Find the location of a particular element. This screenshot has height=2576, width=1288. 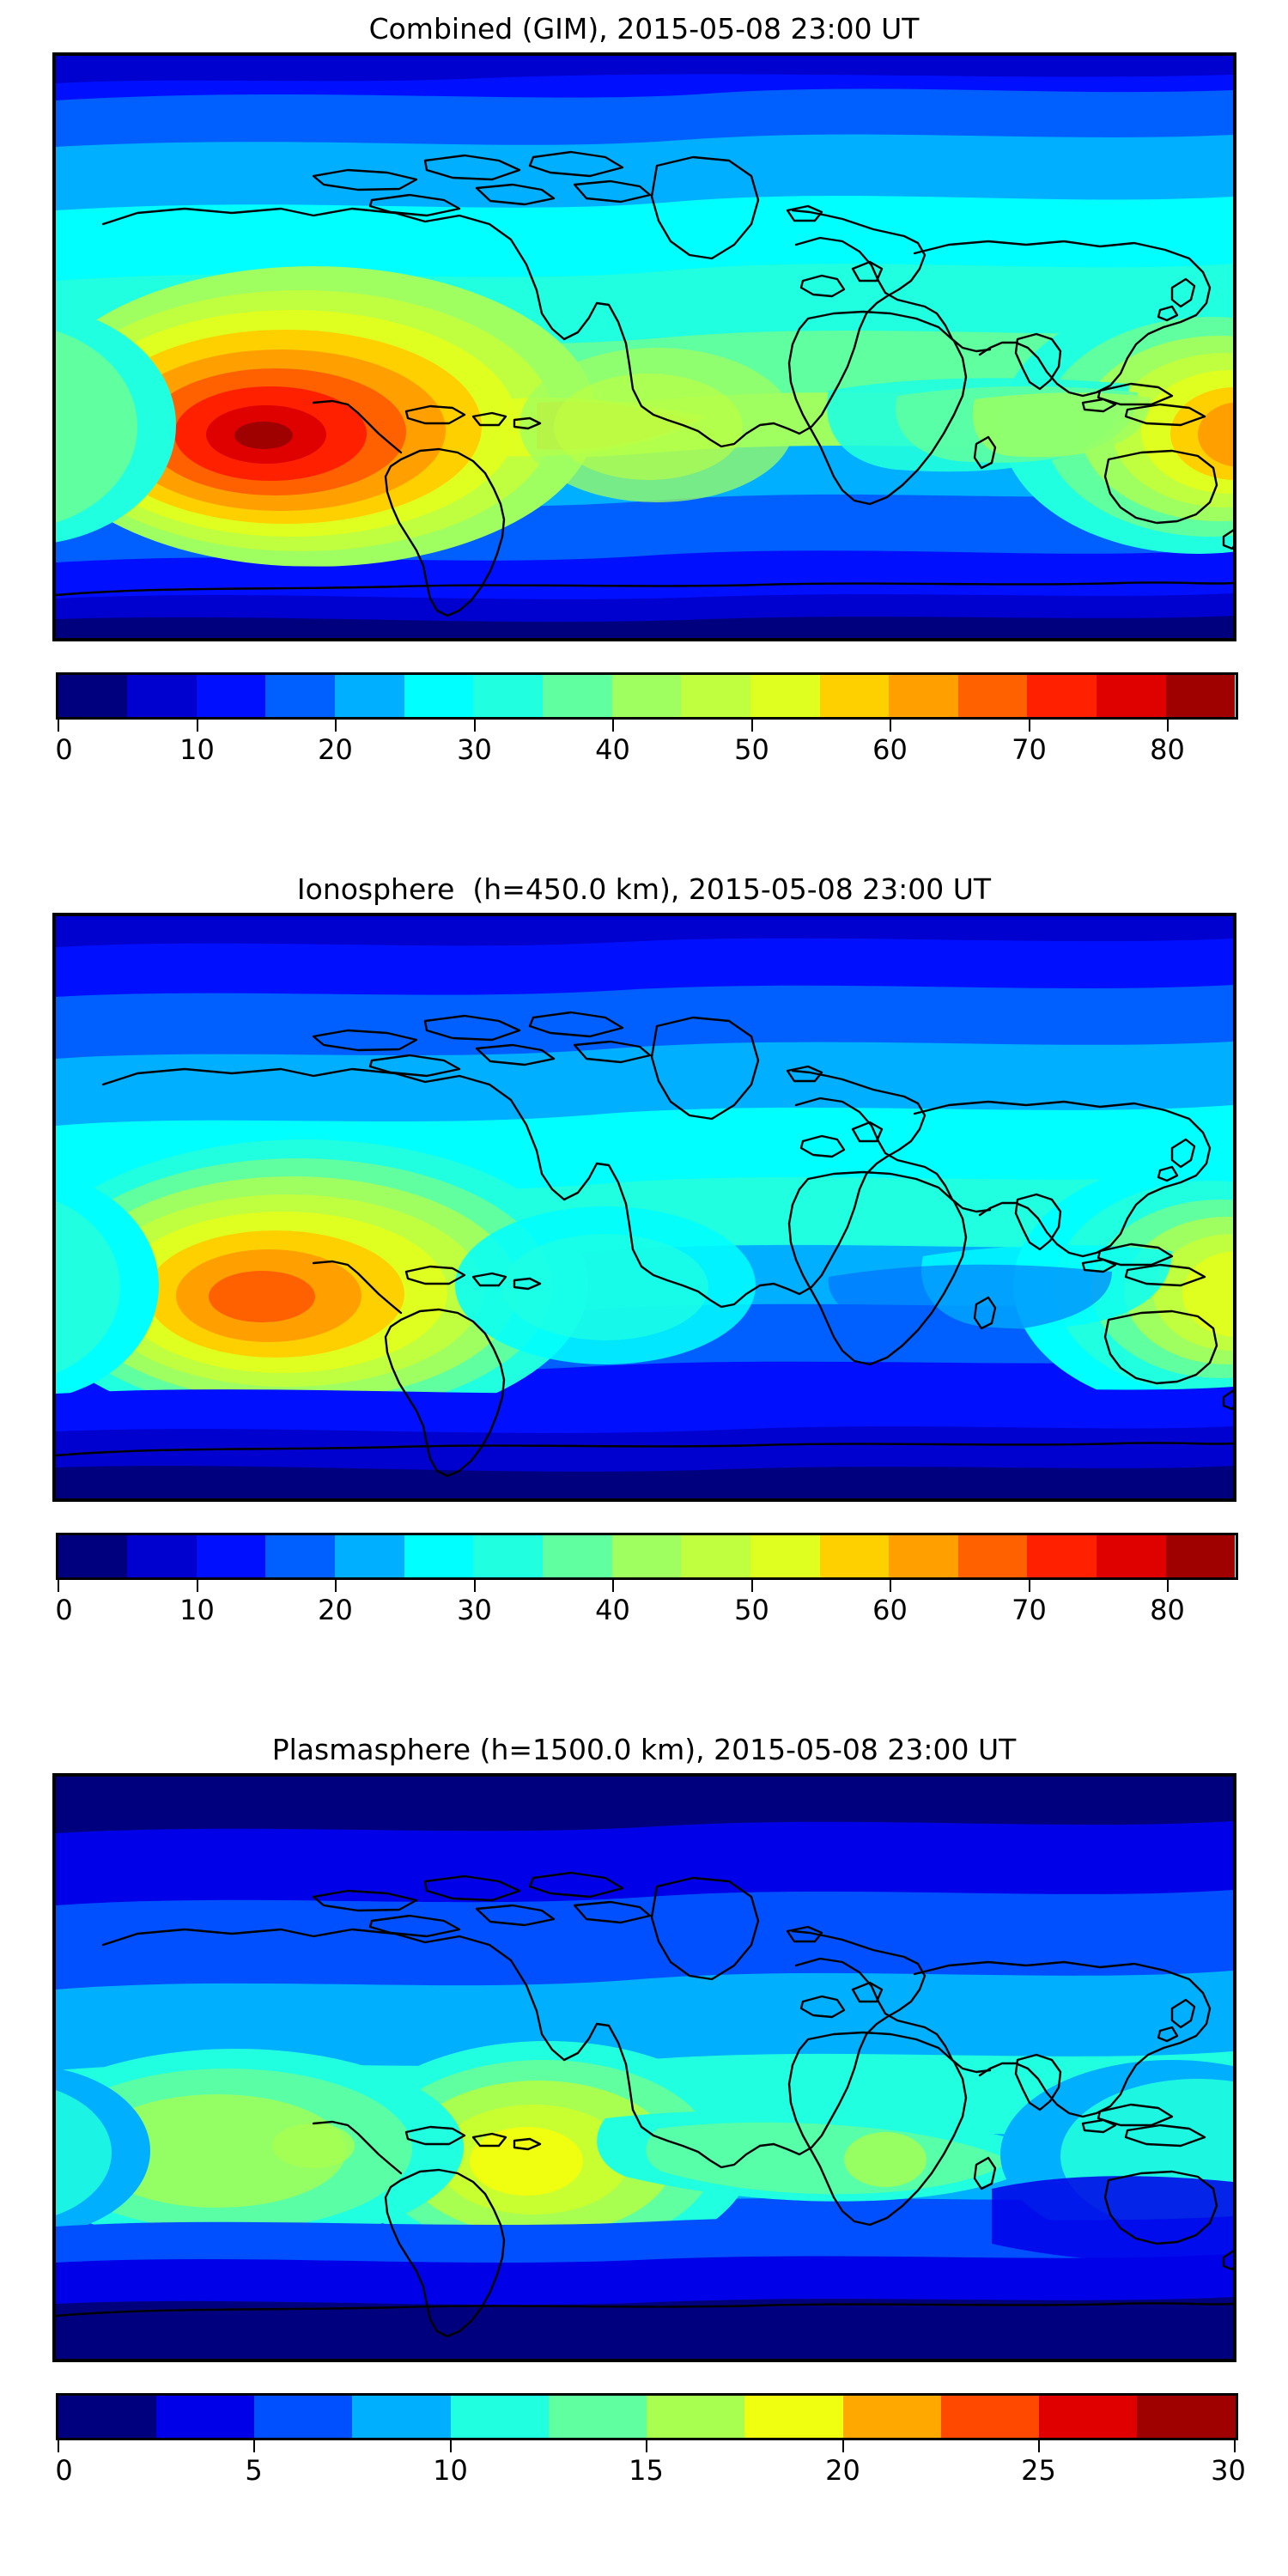

colorbar-labels-ionosphere: 0 10 20 30 40 50 60 70 80 is located at coordinates (647, 1613).